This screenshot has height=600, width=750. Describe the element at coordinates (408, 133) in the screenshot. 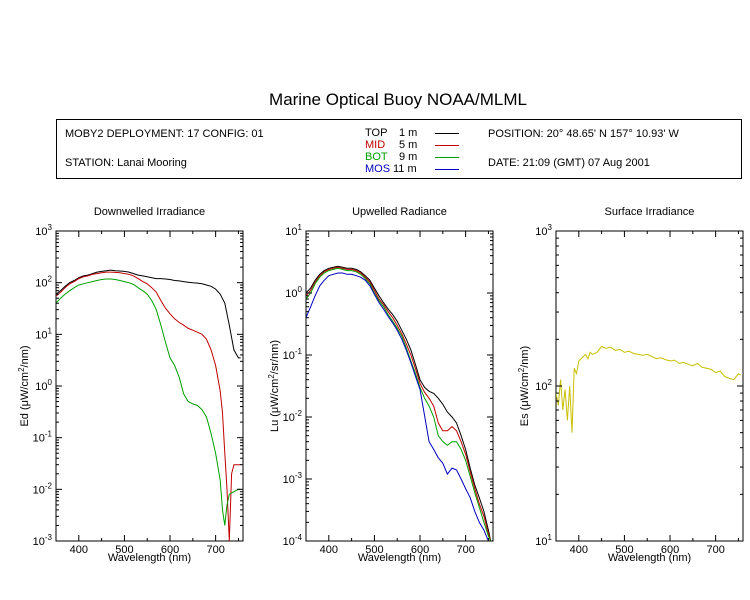

I see `legend-depth: 1 m` at that location.